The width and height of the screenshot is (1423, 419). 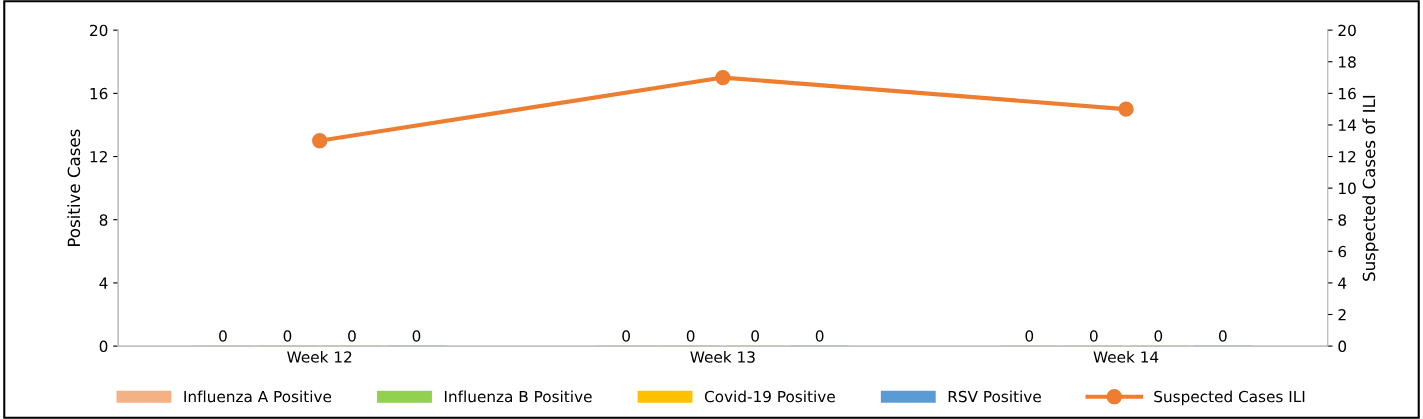 What do you see at coordinates (98, 157) in the screenshot?
I see `y-tick-label: 12` at bounding box center [98, 157].